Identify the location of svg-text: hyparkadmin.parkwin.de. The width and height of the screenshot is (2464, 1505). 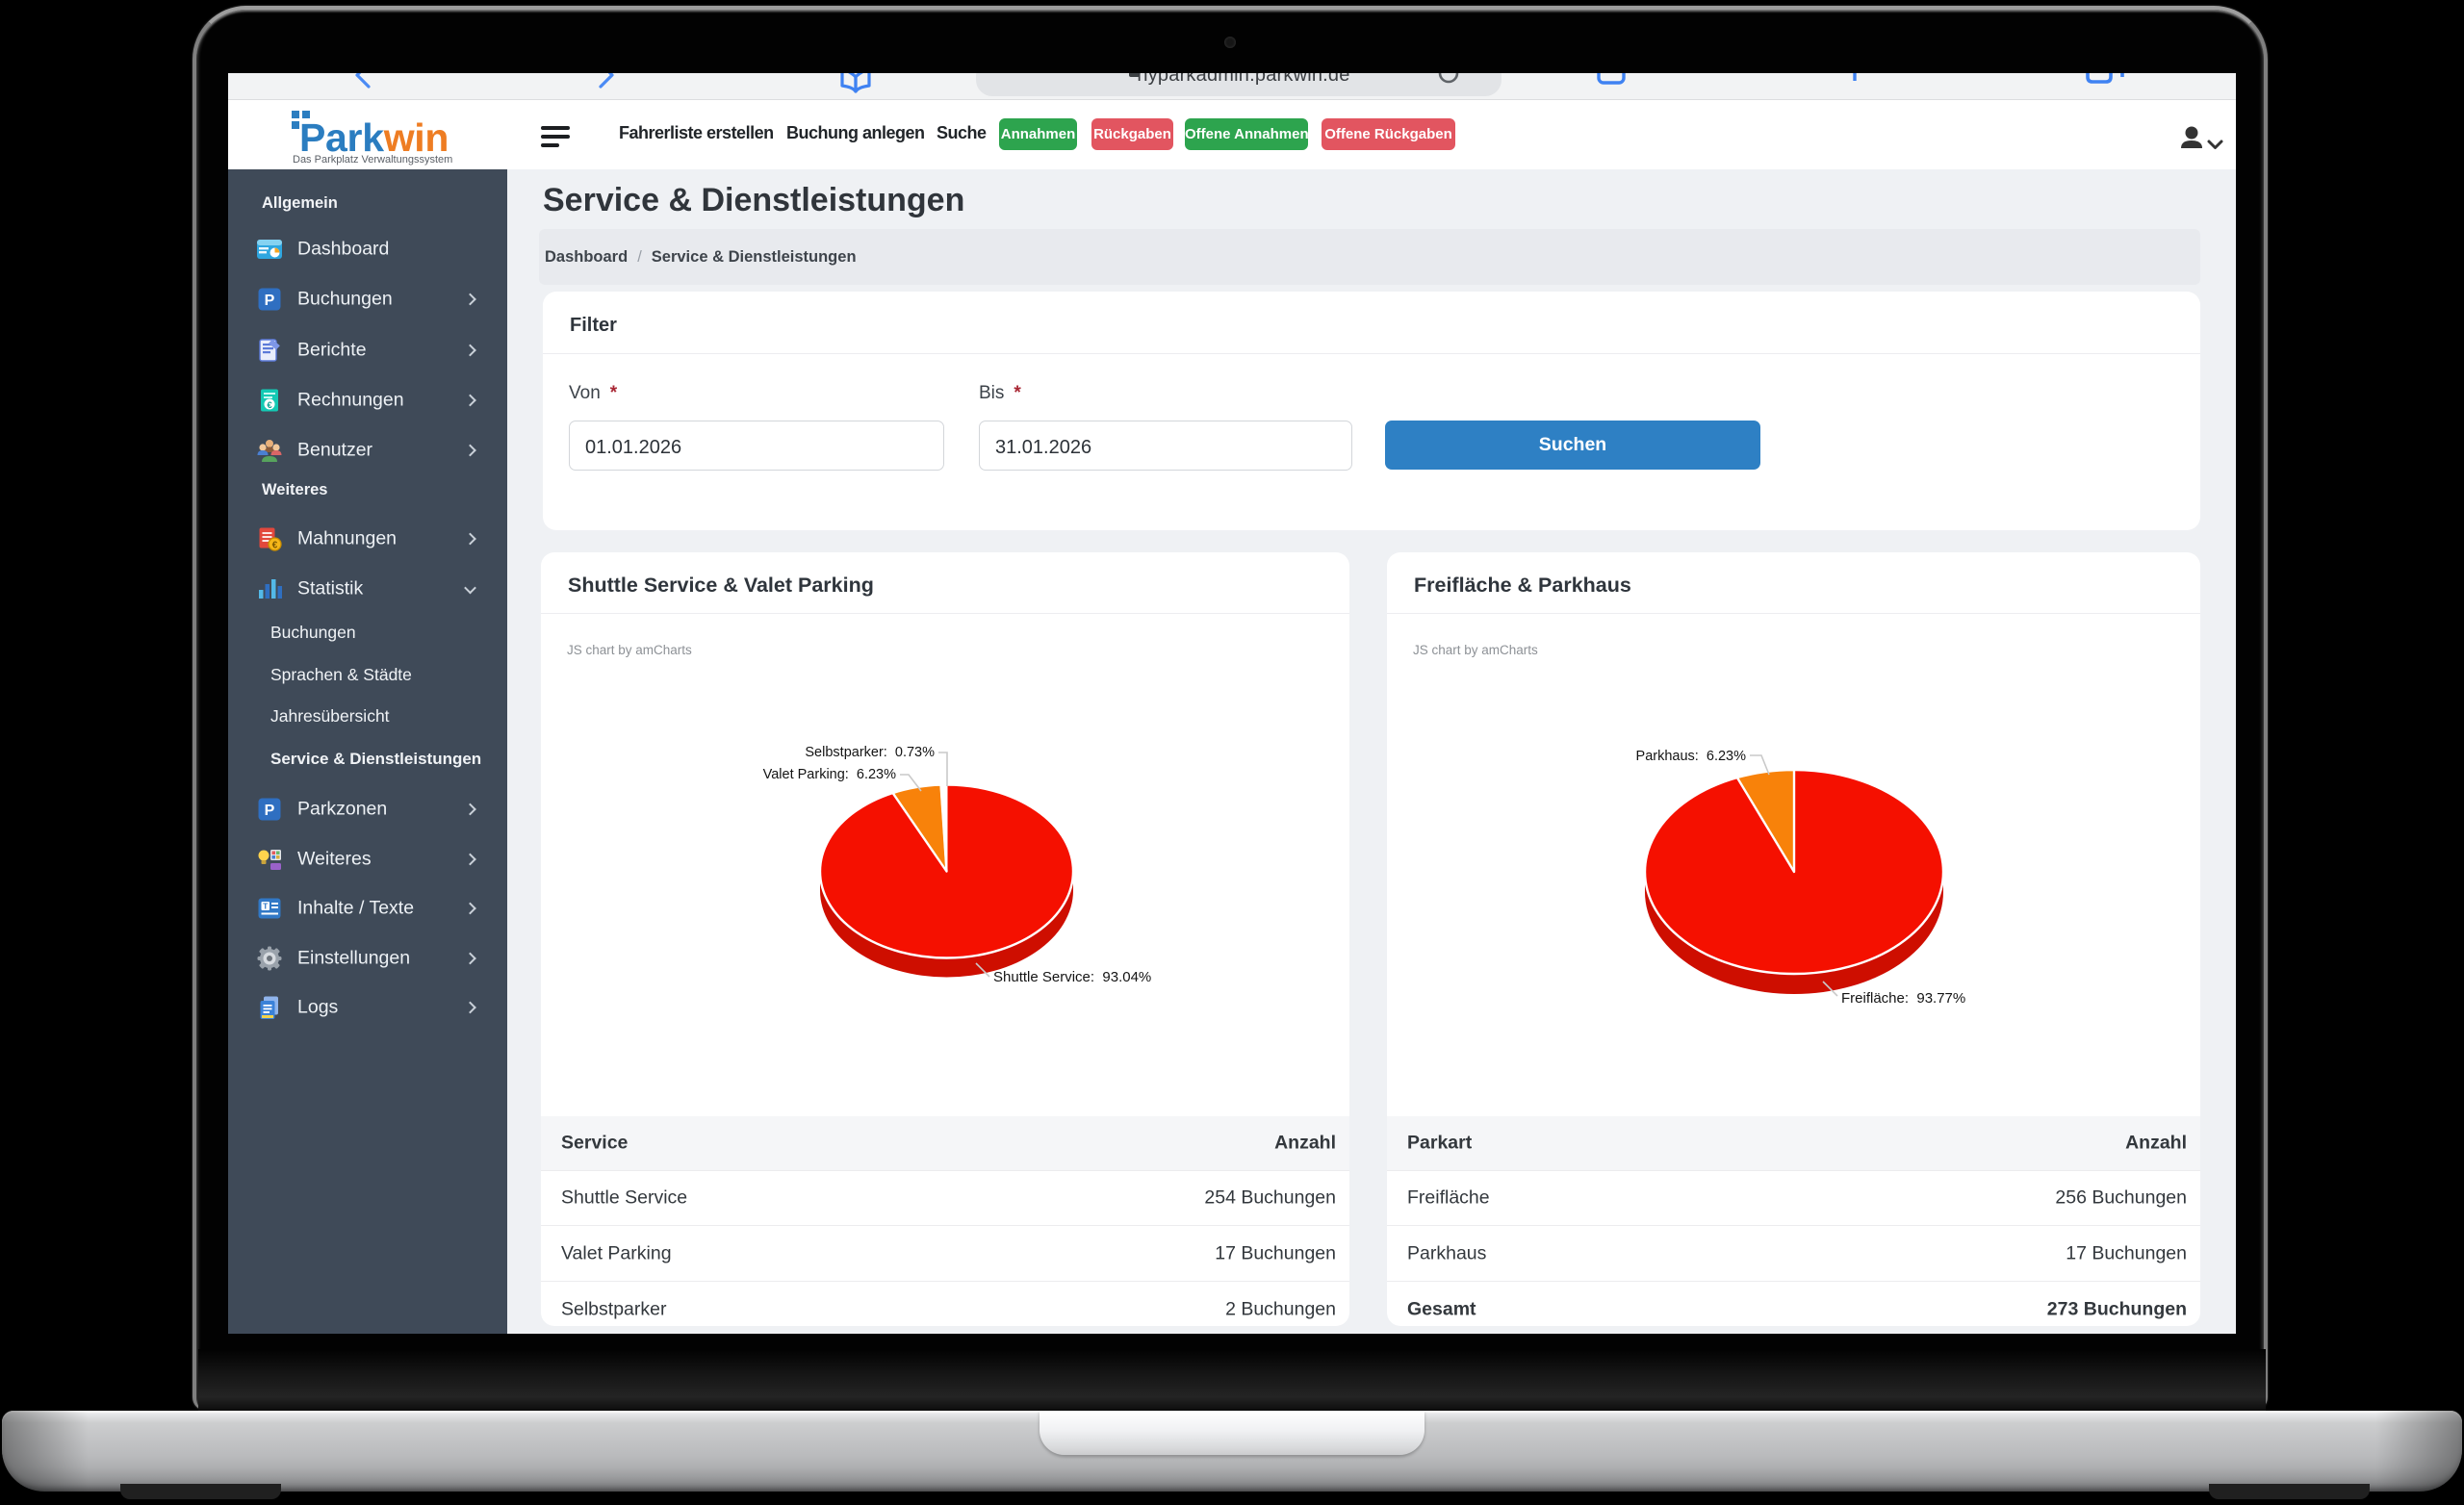
(1243, 79).